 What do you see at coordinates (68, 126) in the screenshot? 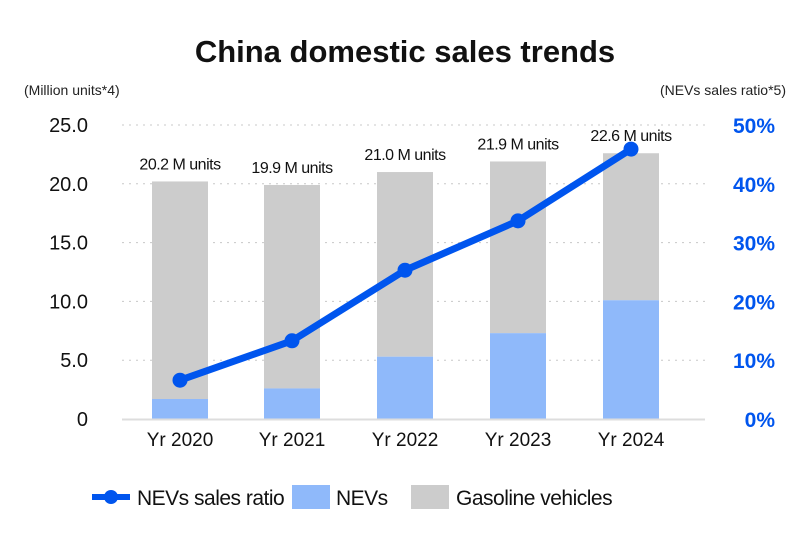
I see `y-tick-label: 25.0` at bounding box center [68, 126].